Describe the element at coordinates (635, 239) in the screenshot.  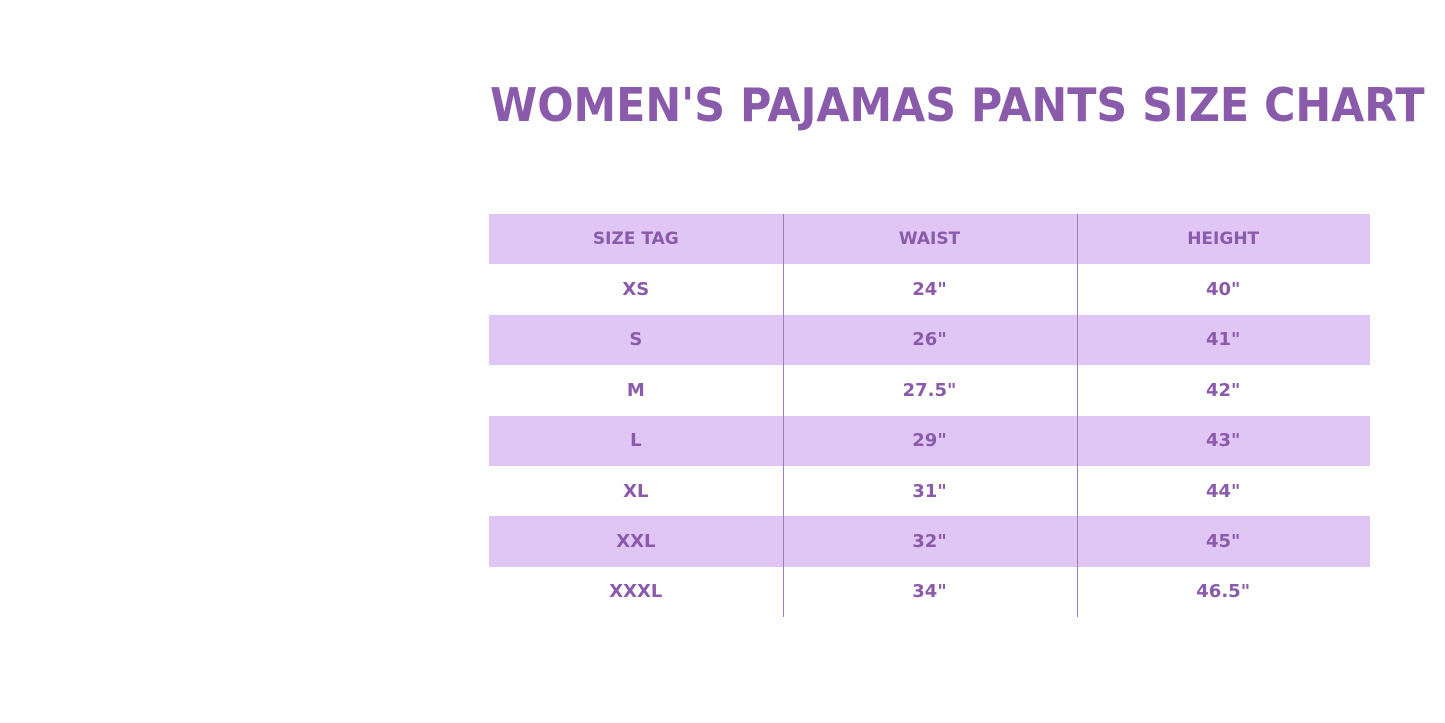
I see `header-size-tag: SIZE TAG` at that location.